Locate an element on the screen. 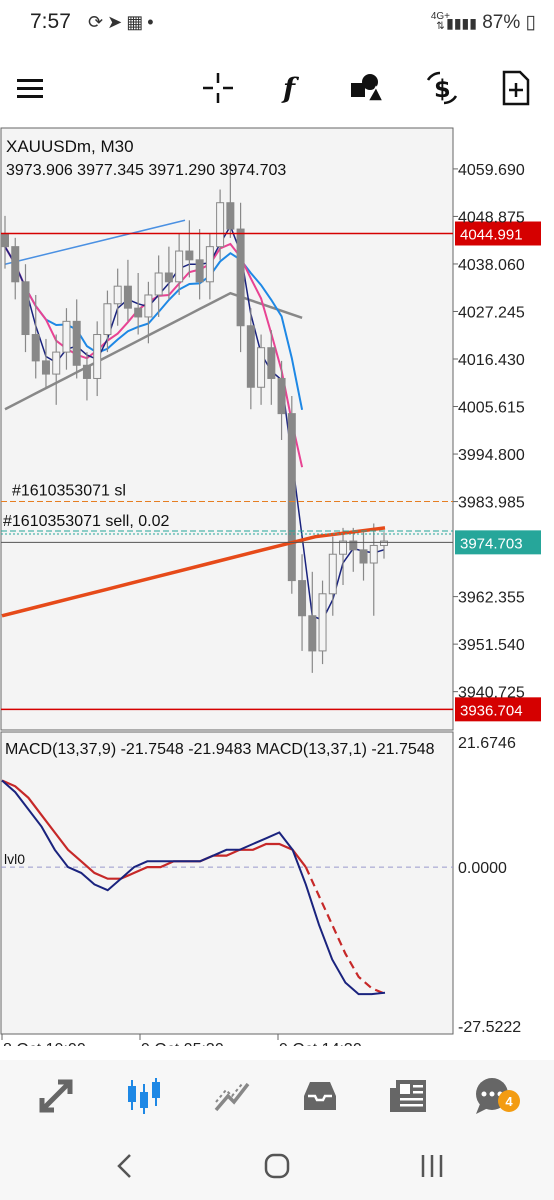 The height and width of the screenshot is (1200, 554). y-tick-label: 4038.060 is located at coordinates (491, 265).